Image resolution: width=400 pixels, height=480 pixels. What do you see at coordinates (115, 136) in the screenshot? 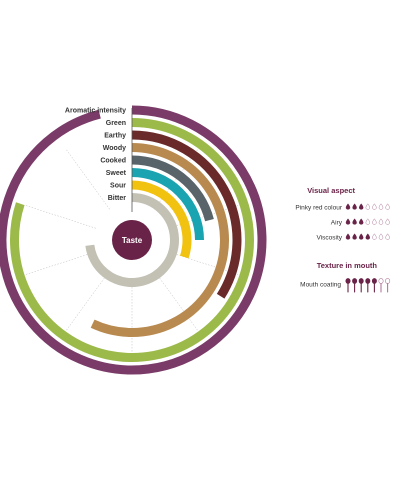
I see `label-earthy: Earthy` at bounding box center [115, 136].